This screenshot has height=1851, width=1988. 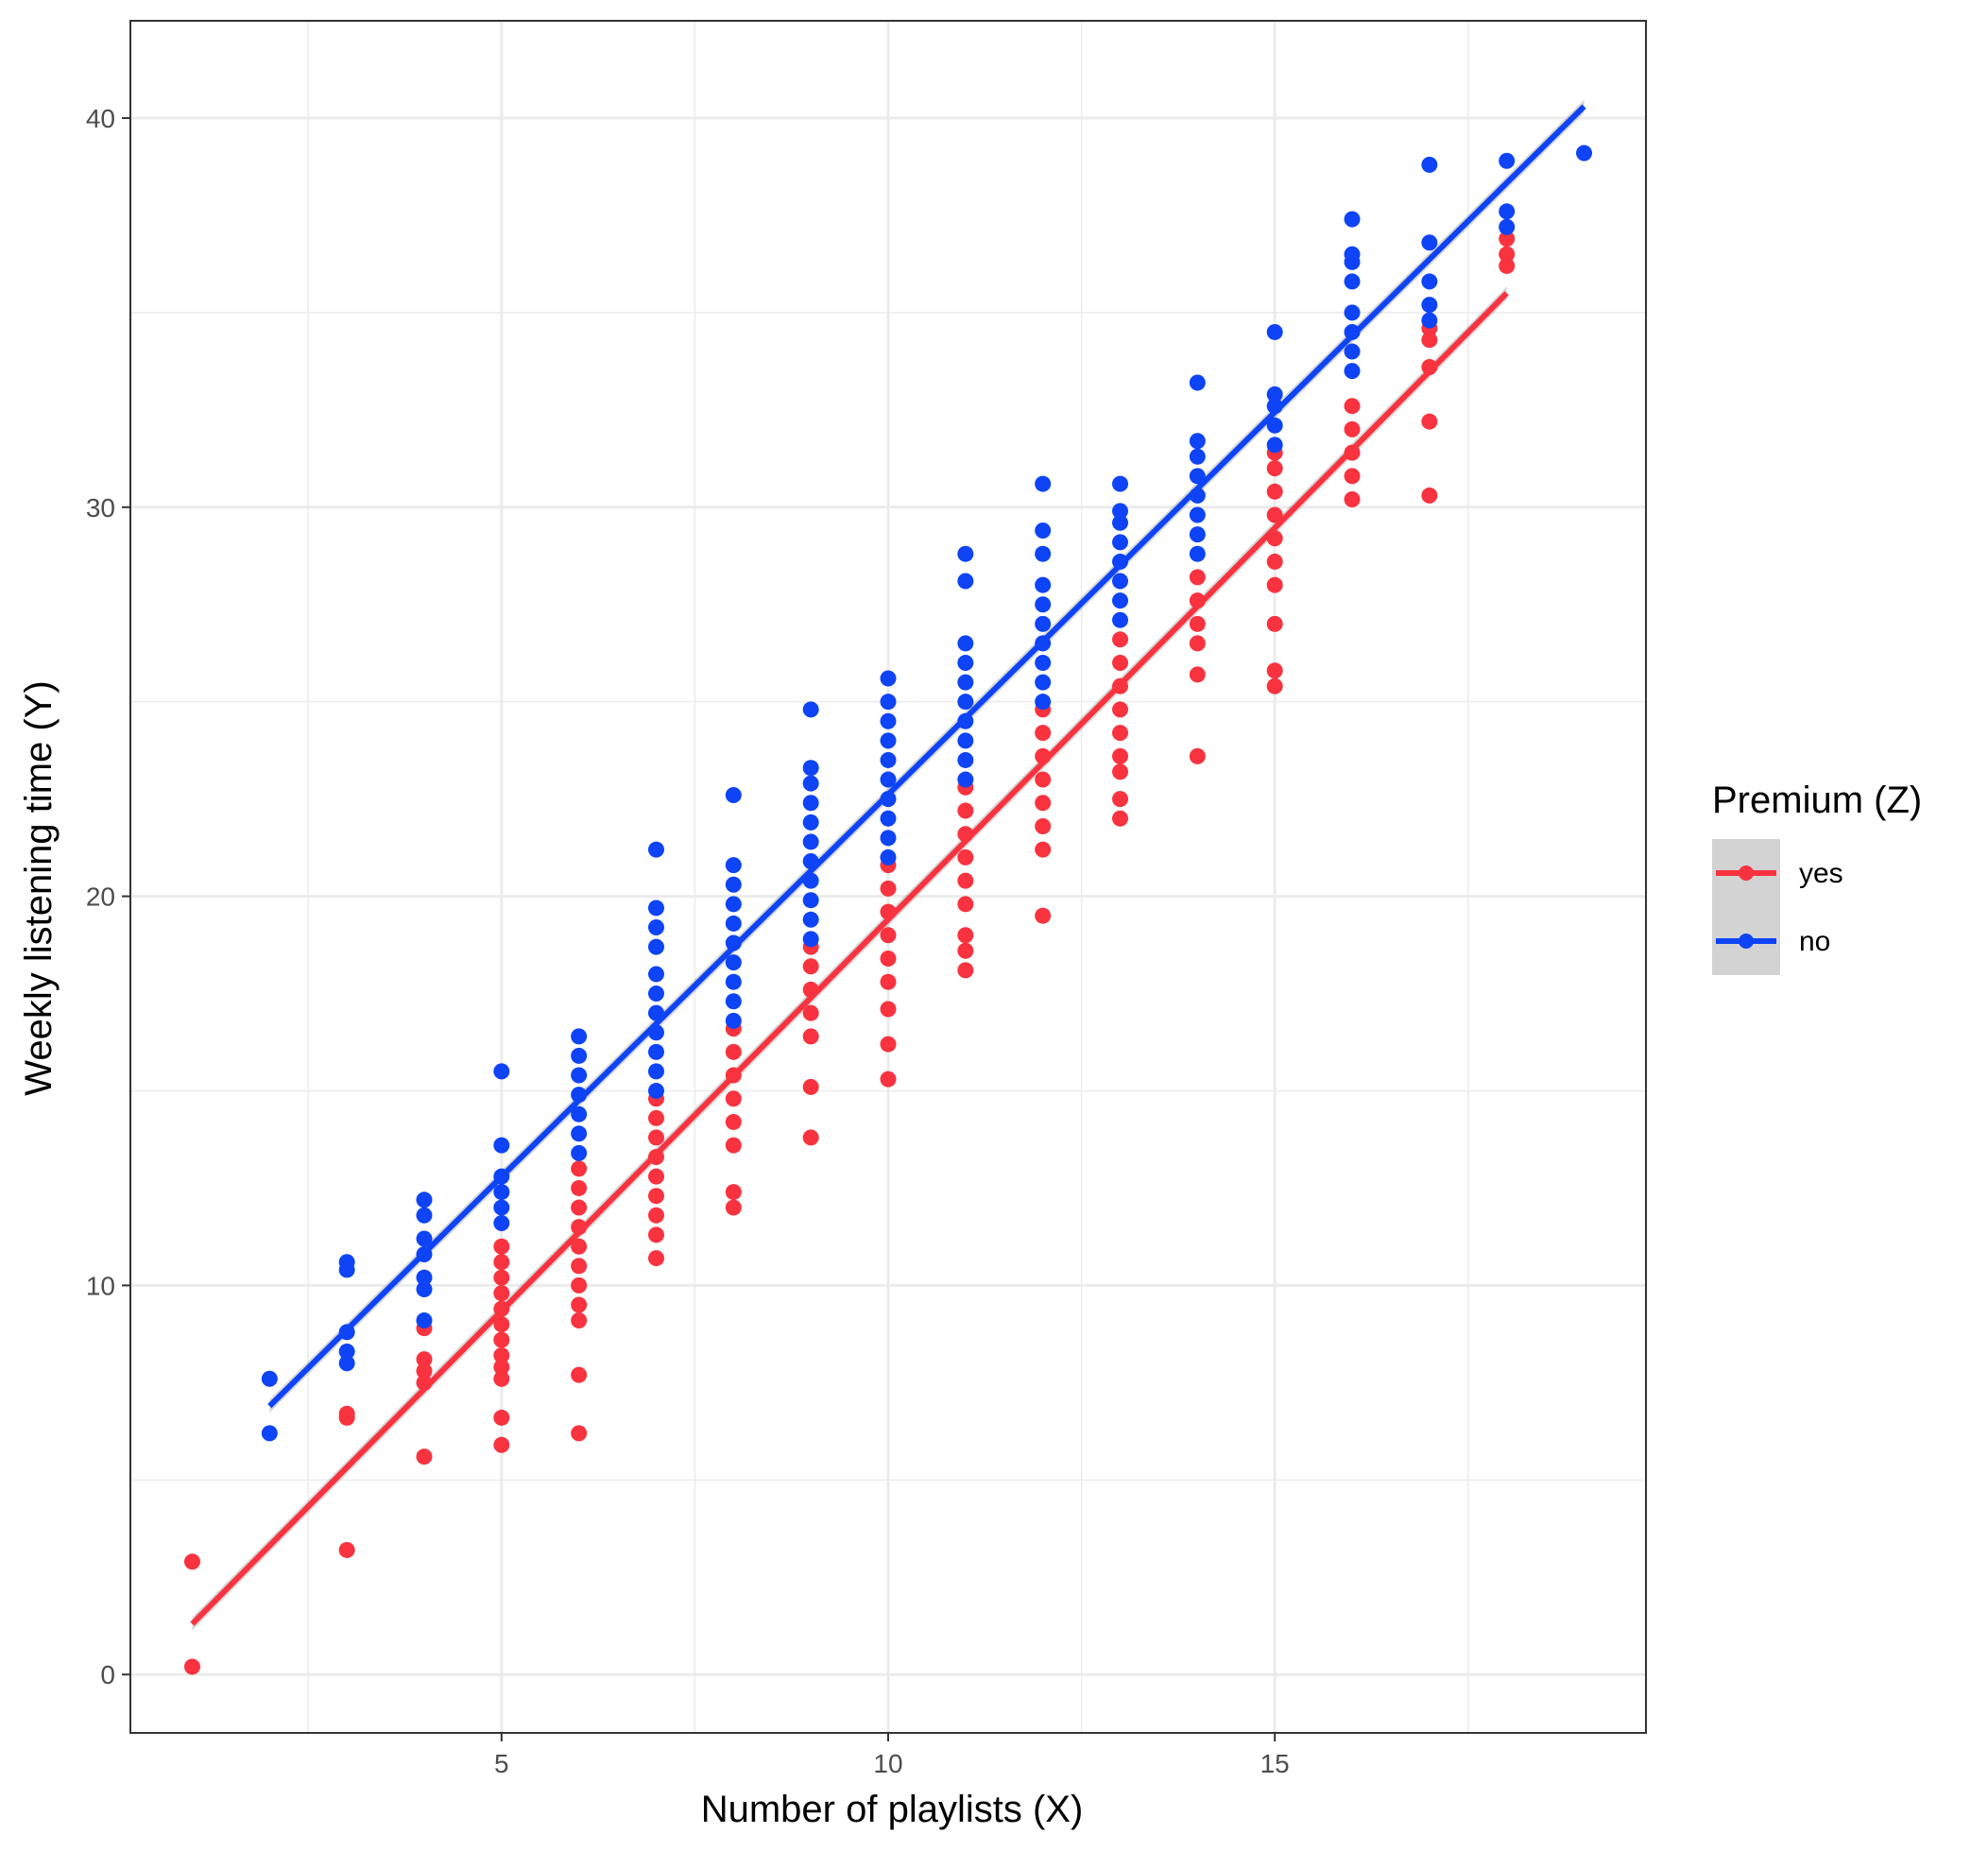 I want to click on legend-key-background, so click(x=1746, y=907).